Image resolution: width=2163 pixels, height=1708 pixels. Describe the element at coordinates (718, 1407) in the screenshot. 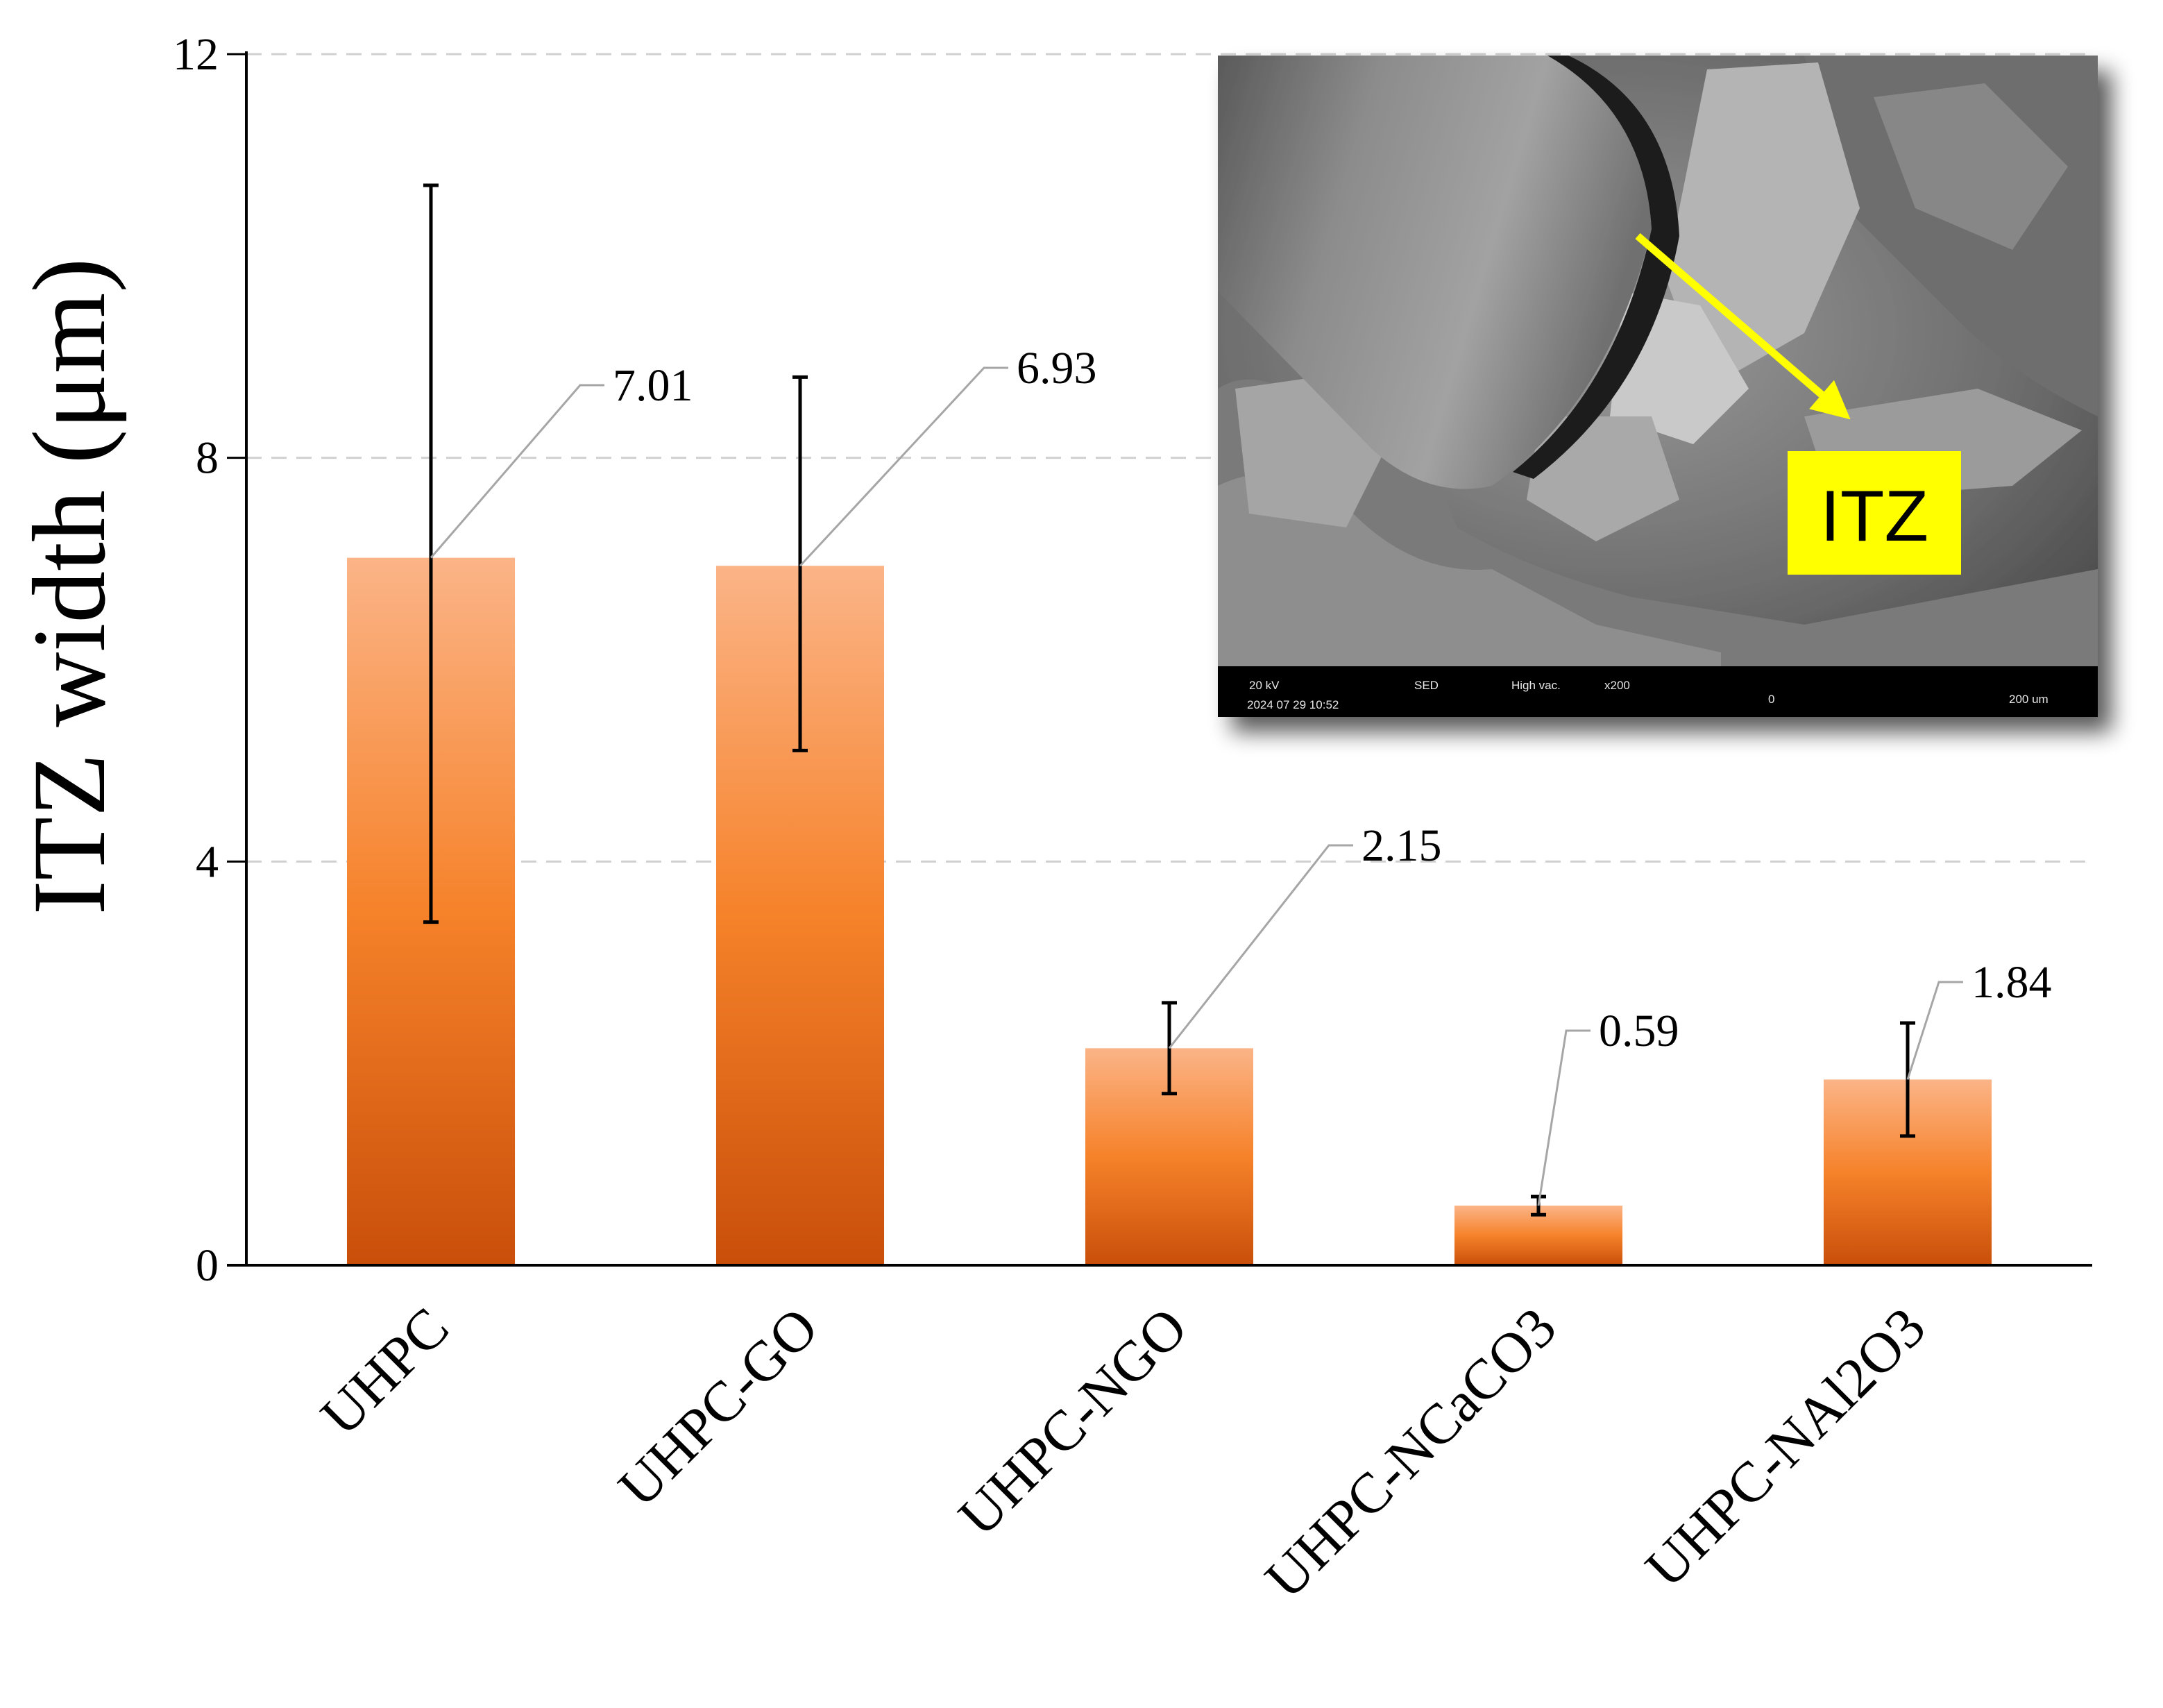

I see `x-tick-label: UHPC-GO` at that location.